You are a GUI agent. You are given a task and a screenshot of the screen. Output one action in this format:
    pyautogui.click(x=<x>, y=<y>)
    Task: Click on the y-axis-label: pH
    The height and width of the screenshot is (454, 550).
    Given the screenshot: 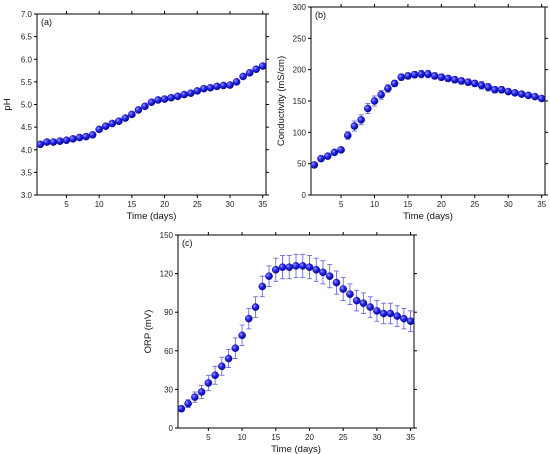 What is the action you would take?
    pyautogui.click(x=7, y=104)
    